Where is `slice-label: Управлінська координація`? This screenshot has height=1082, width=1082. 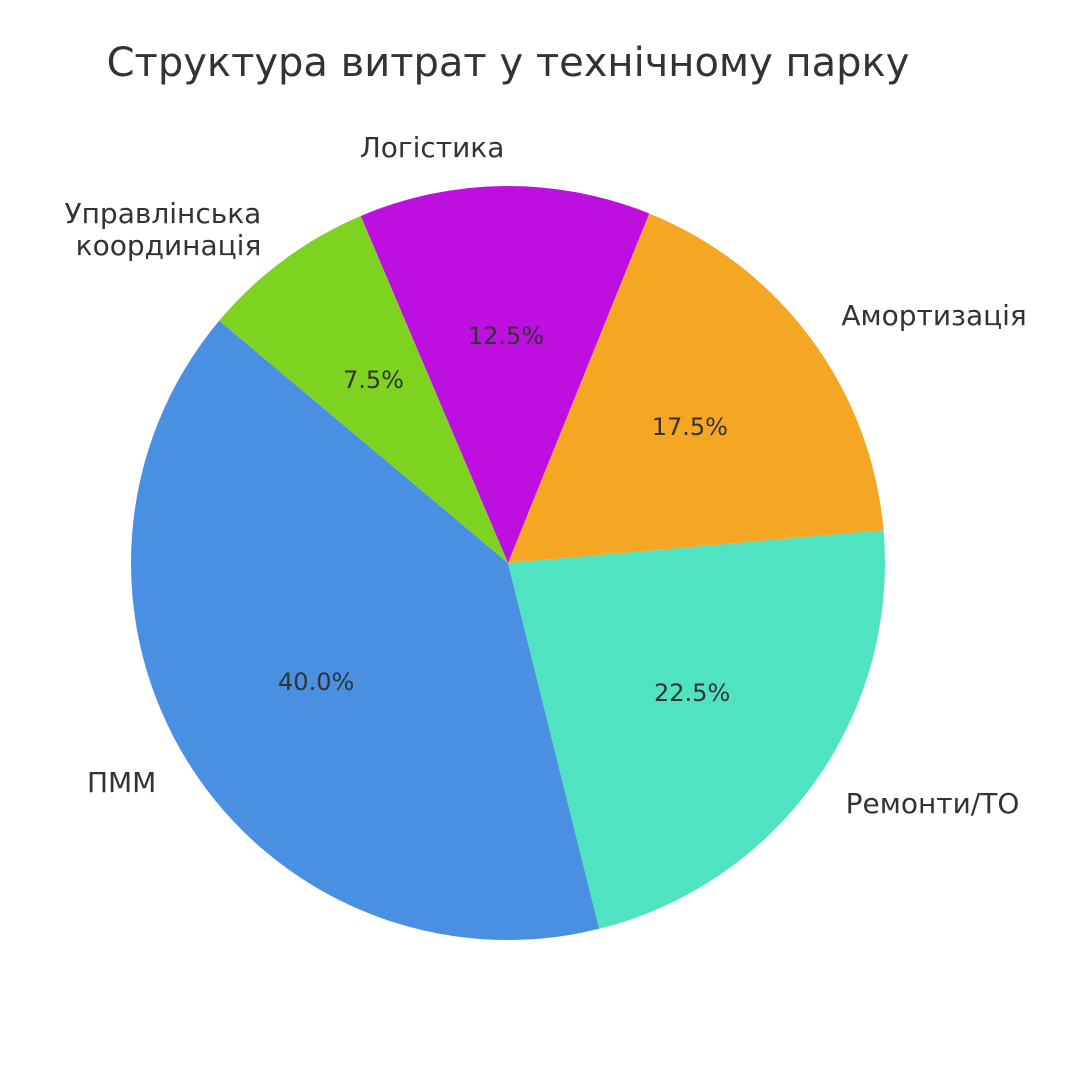
slice-label: Управлінська координація is located at coordinates (163, 229).